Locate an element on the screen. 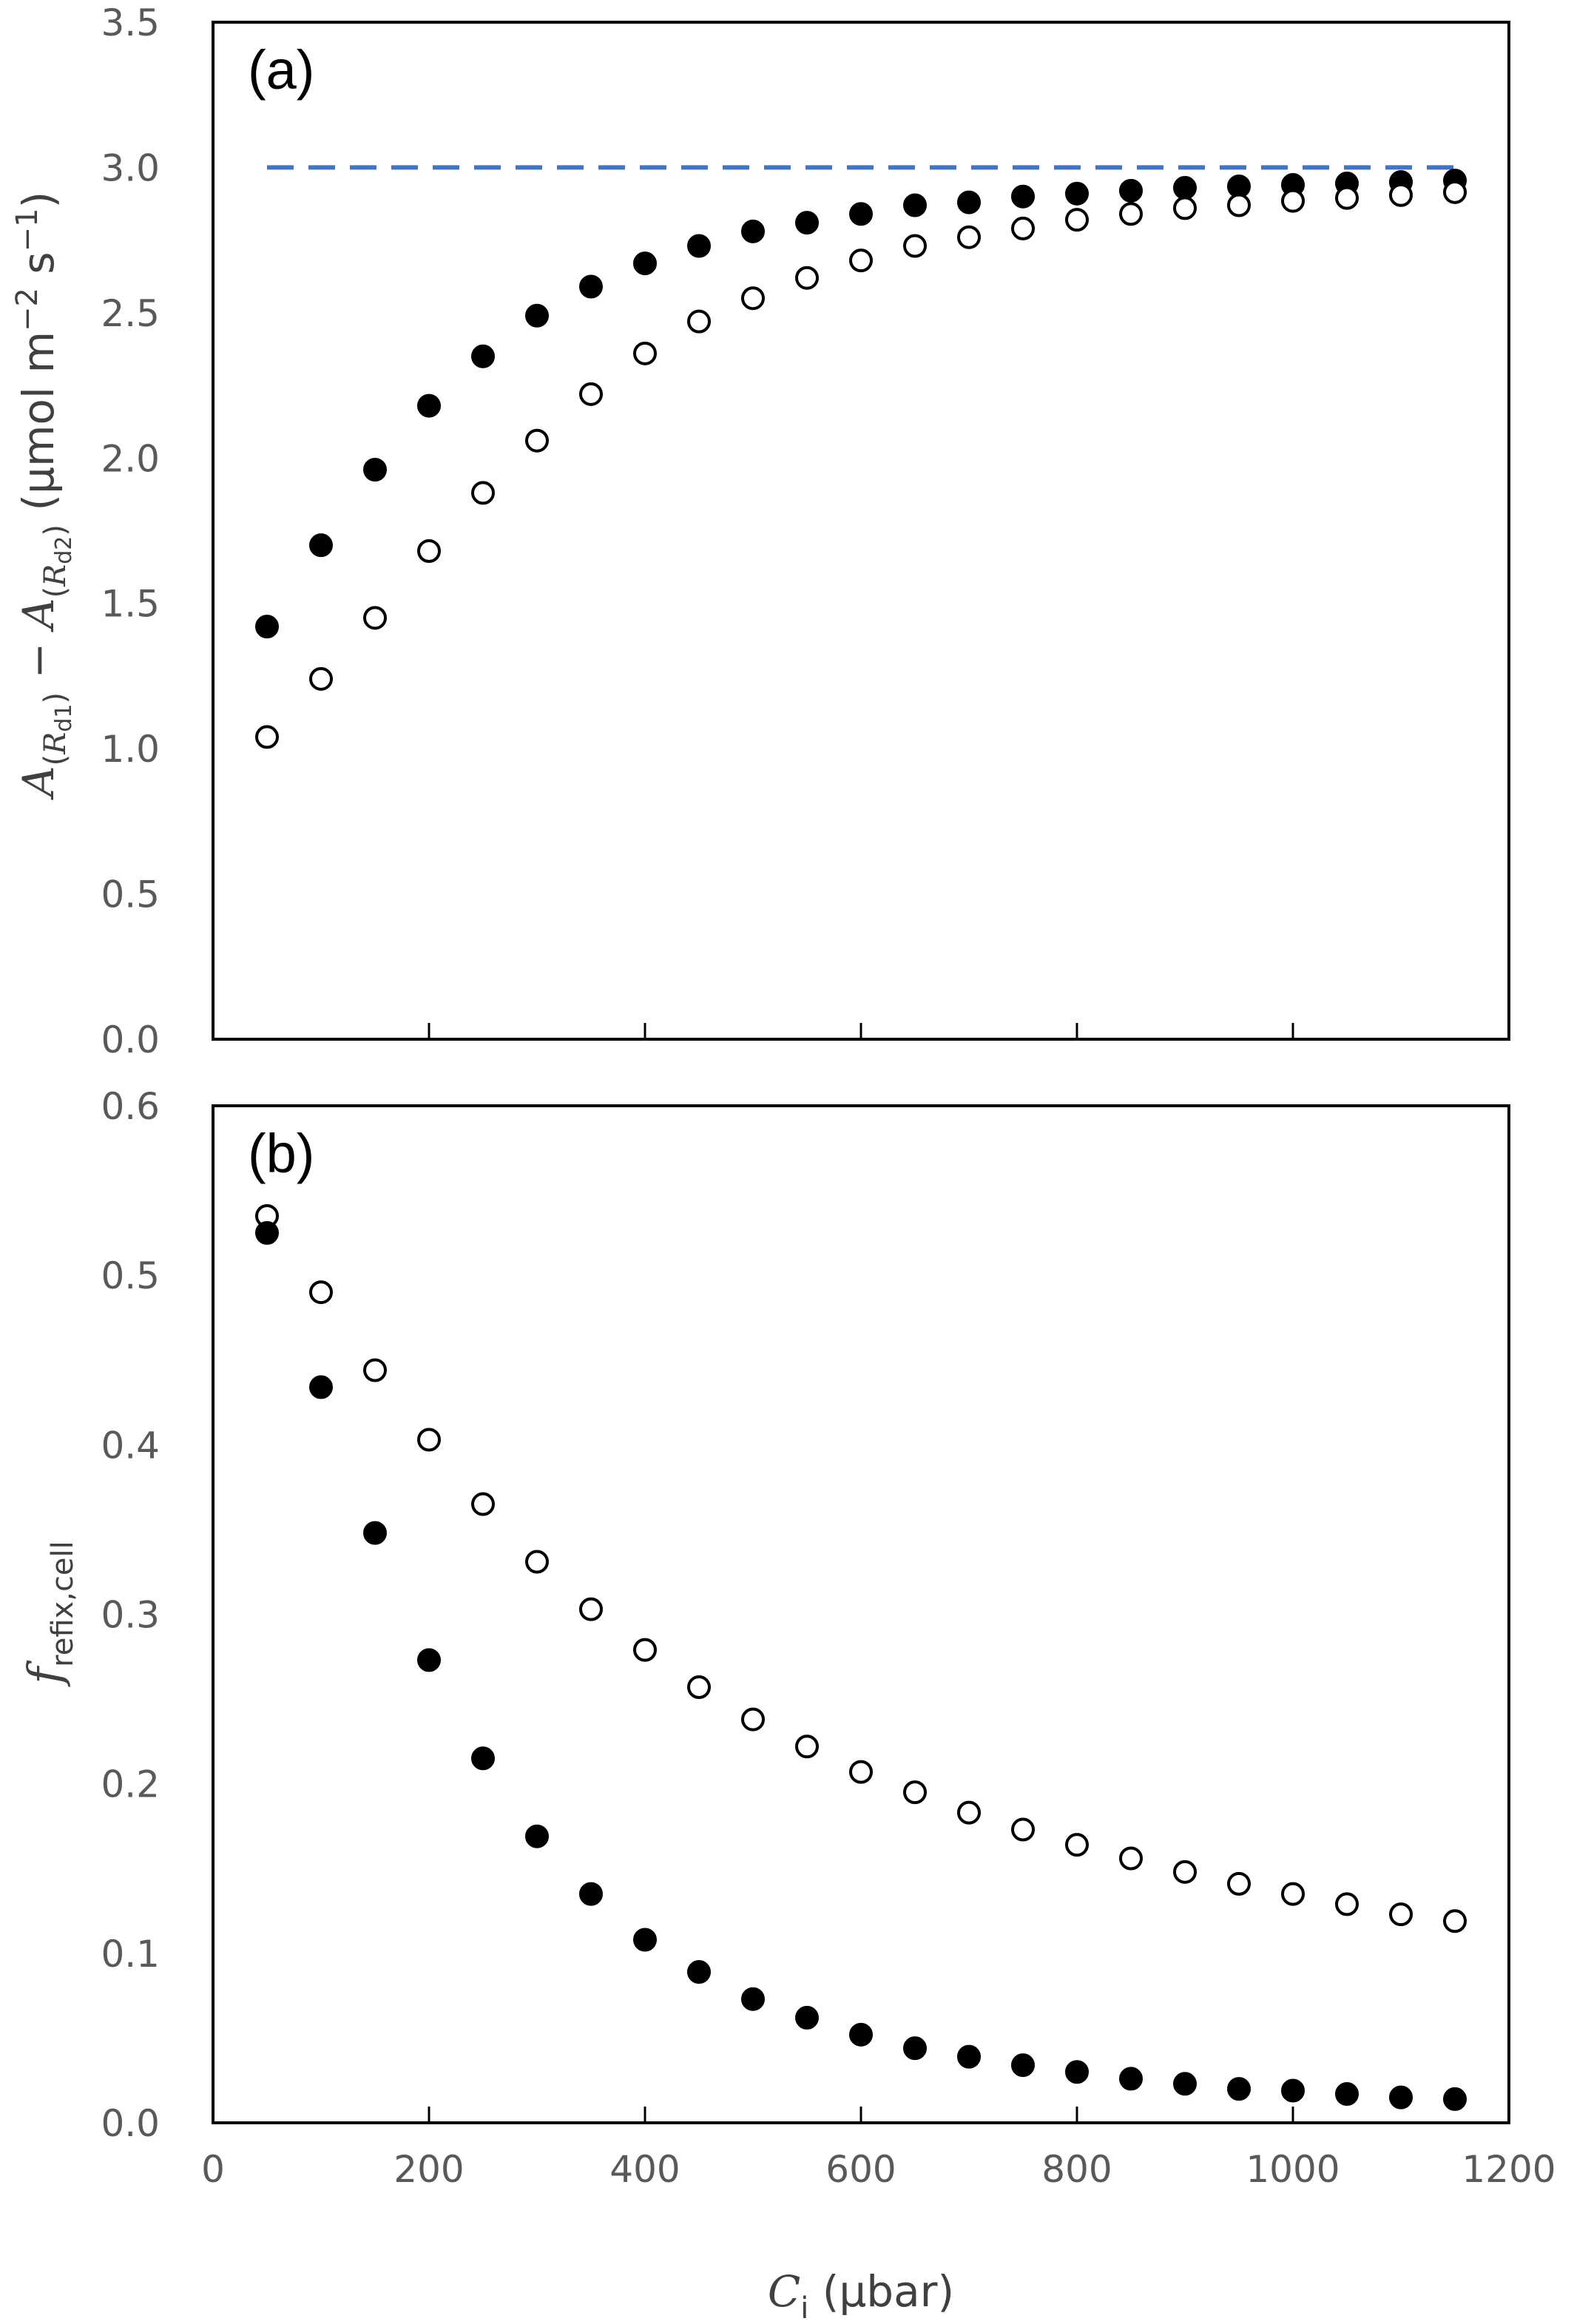 Image resolution: width=1574 pixels, height=2324 pixels. y-tick-label: 1.5 is located at coordinates (130, 604).